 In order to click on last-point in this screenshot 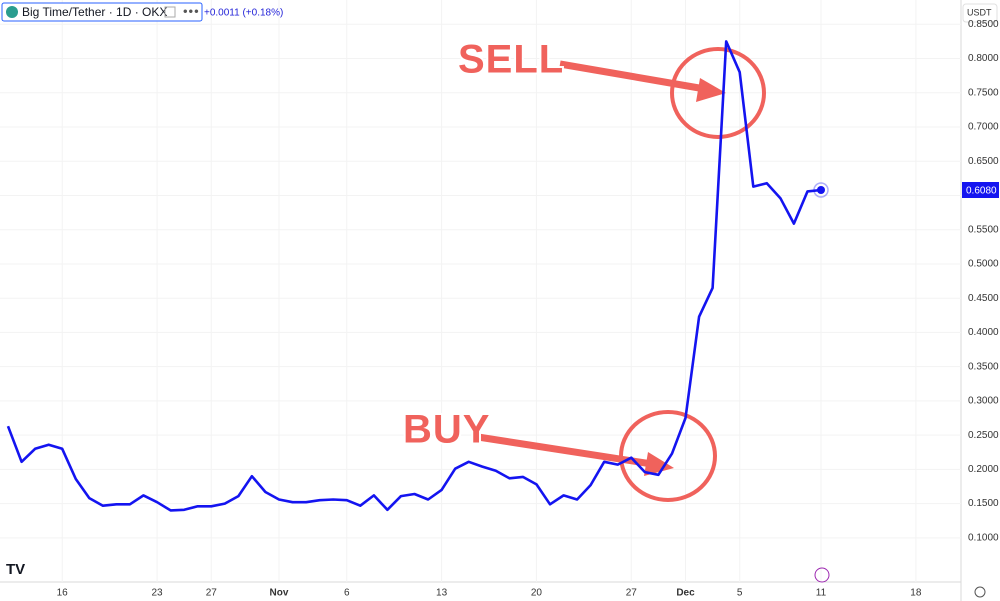, I will do `click(821, 190)`.